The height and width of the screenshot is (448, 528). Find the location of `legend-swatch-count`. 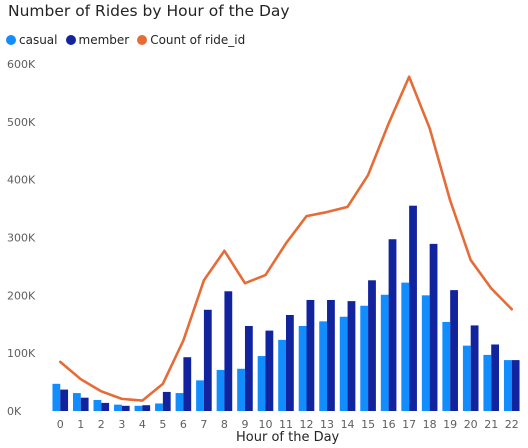

legend-swatch-count is located at coordinates (142, 40).